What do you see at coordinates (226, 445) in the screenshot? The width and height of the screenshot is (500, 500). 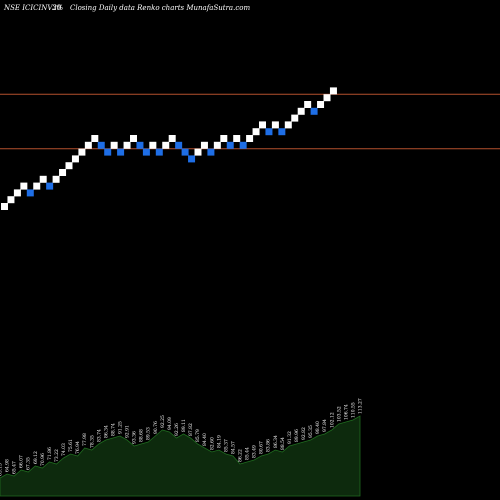 I see `volume-label: 85.37` at bounding box center [226, 445].